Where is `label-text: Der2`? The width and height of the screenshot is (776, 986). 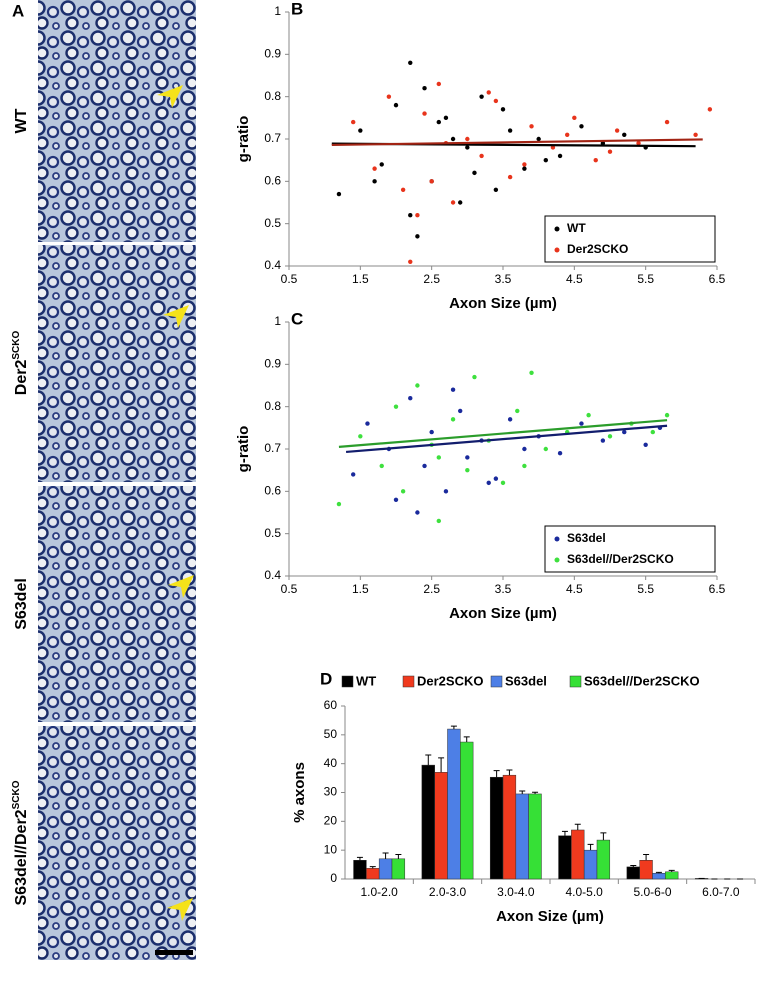
label-text: Der2 is located at coordinates (21, 378).